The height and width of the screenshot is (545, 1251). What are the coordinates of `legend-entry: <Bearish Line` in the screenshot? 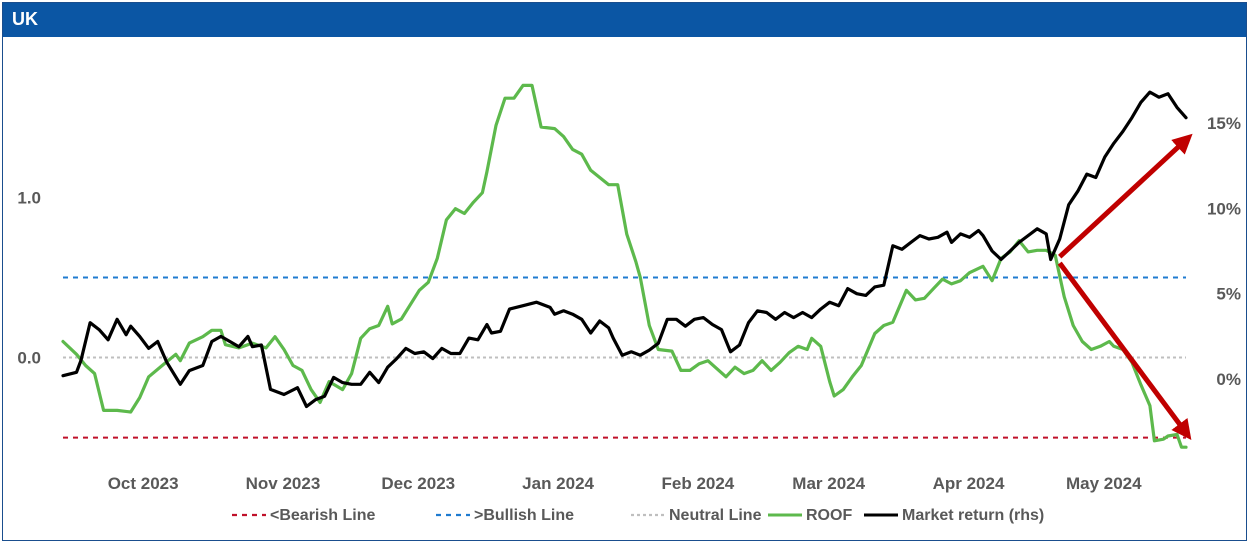 It's located at (303, 515).